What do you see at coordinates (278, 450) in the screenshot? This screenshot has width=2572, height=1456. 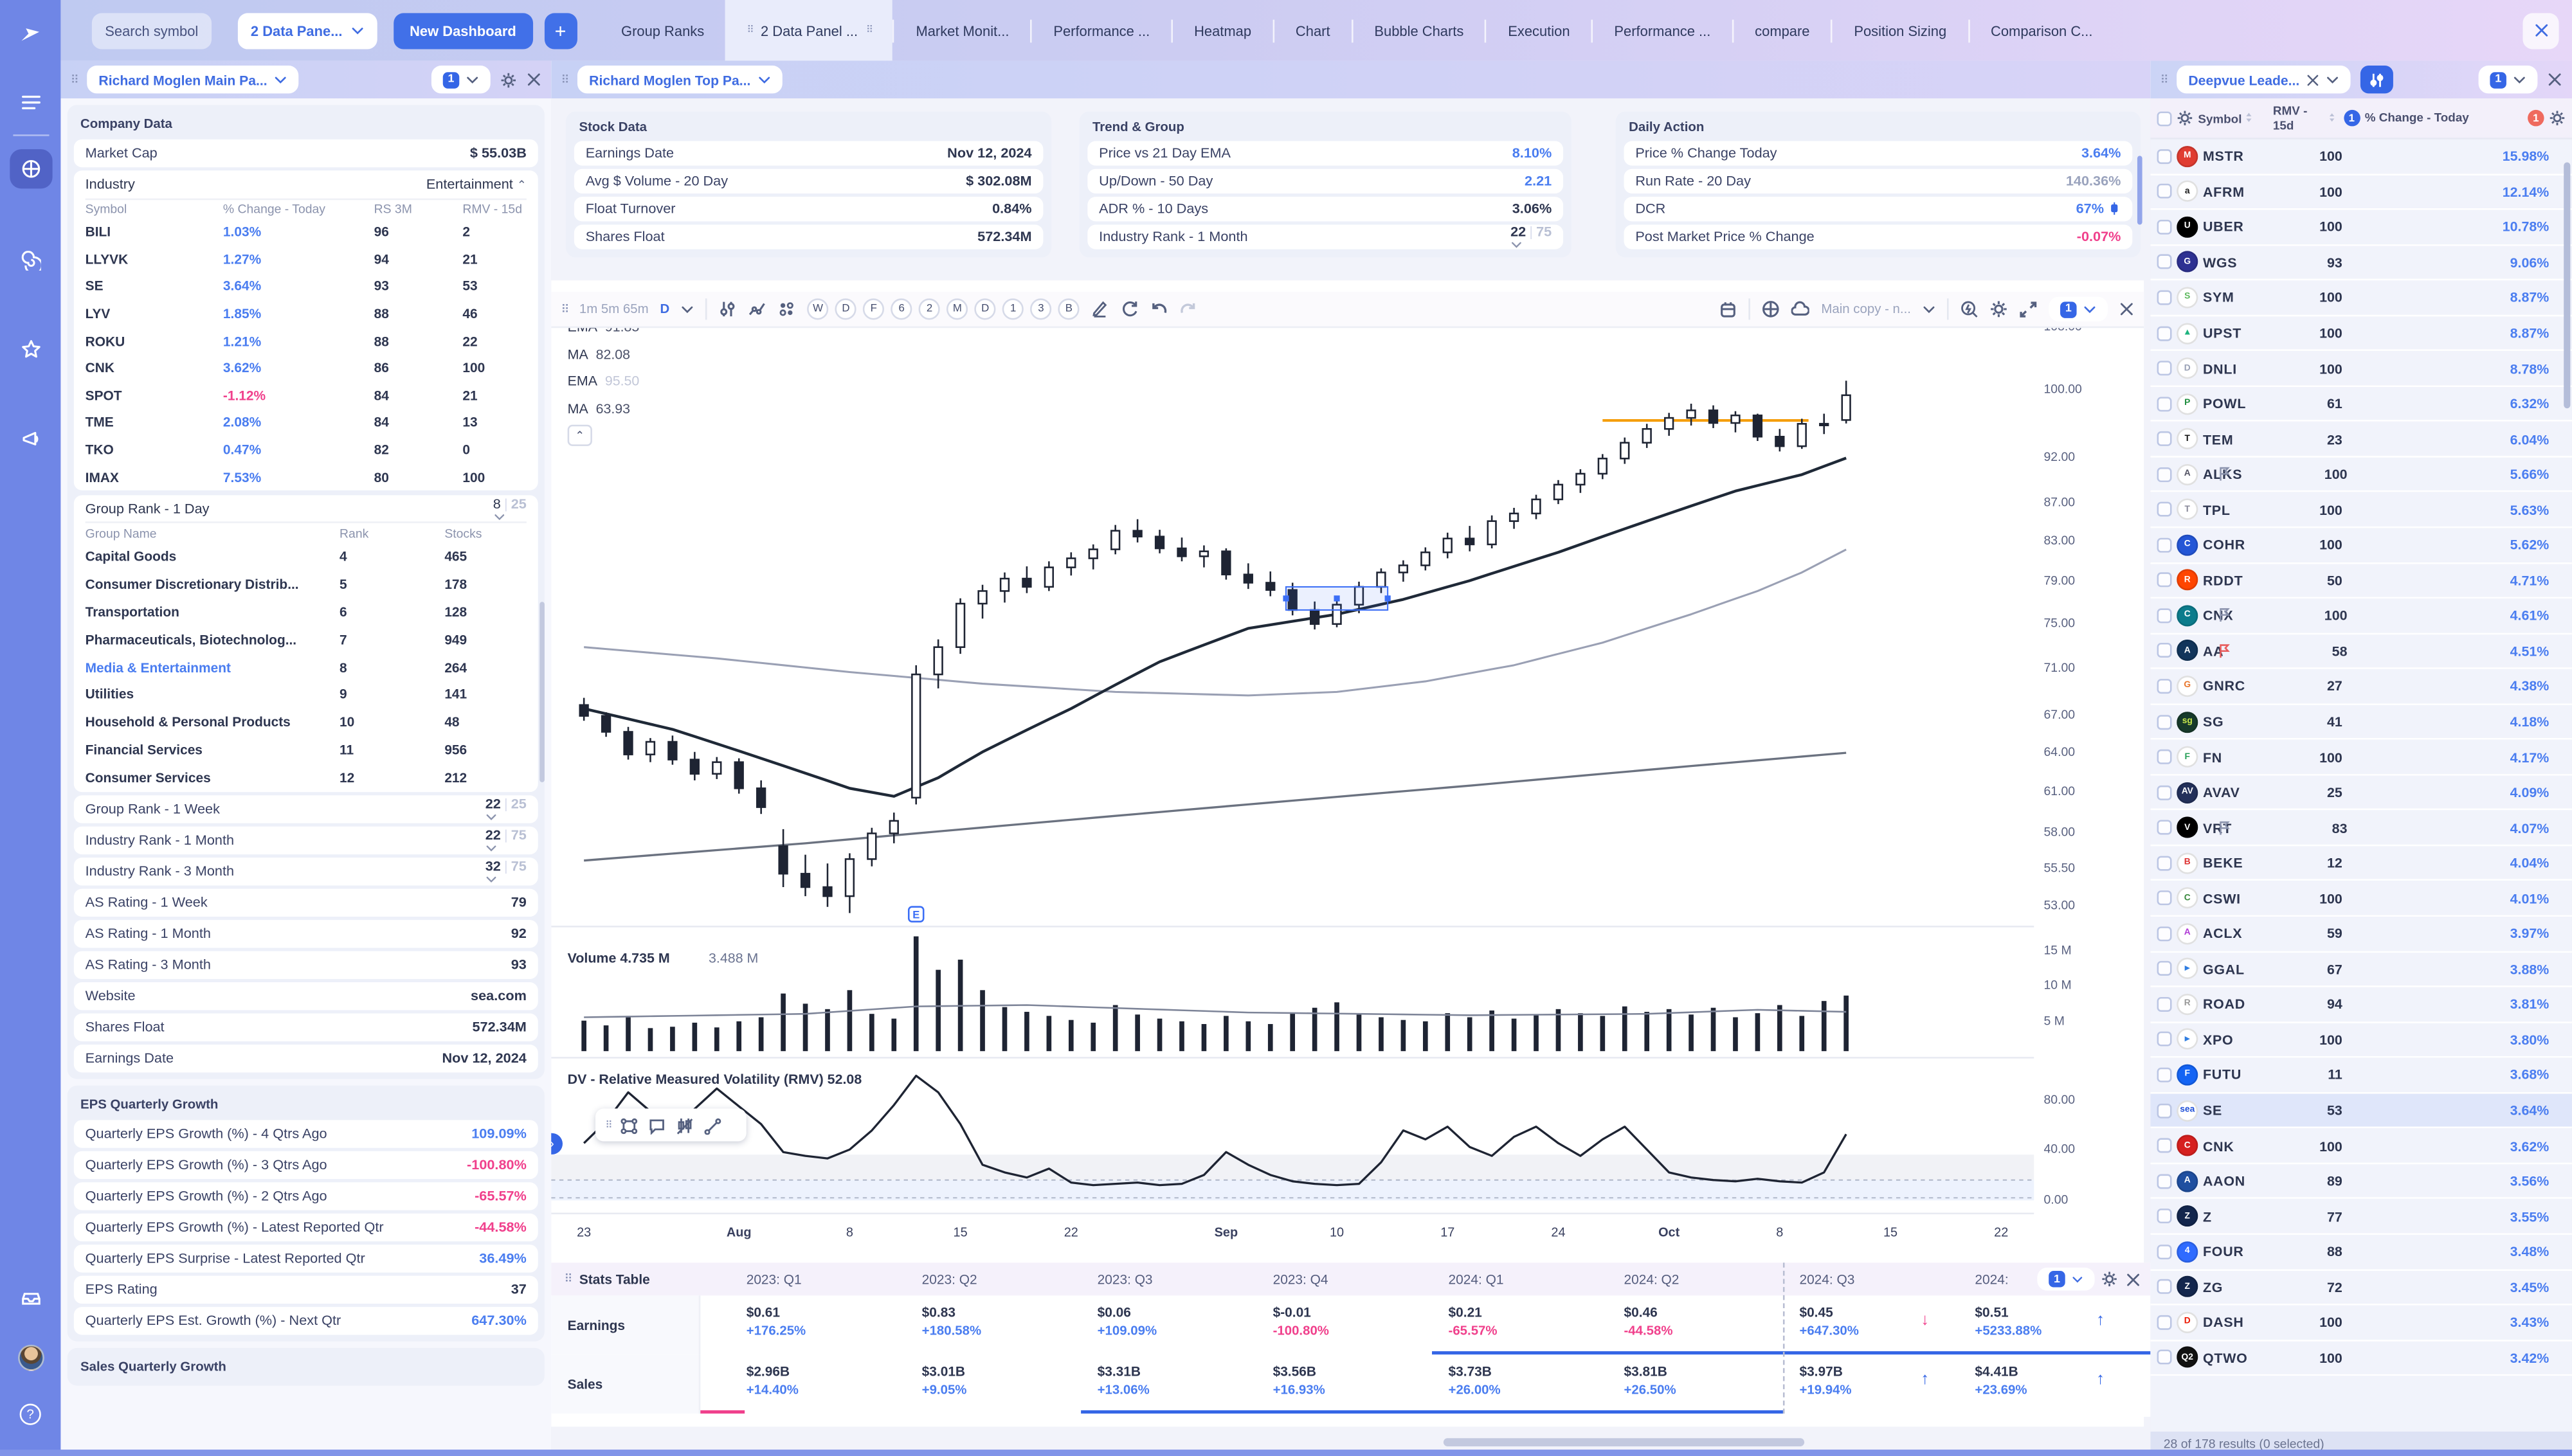 I see `industry-symbol-row-tko: TKO 0.47% 82 0` at bounding box center [278, 450].